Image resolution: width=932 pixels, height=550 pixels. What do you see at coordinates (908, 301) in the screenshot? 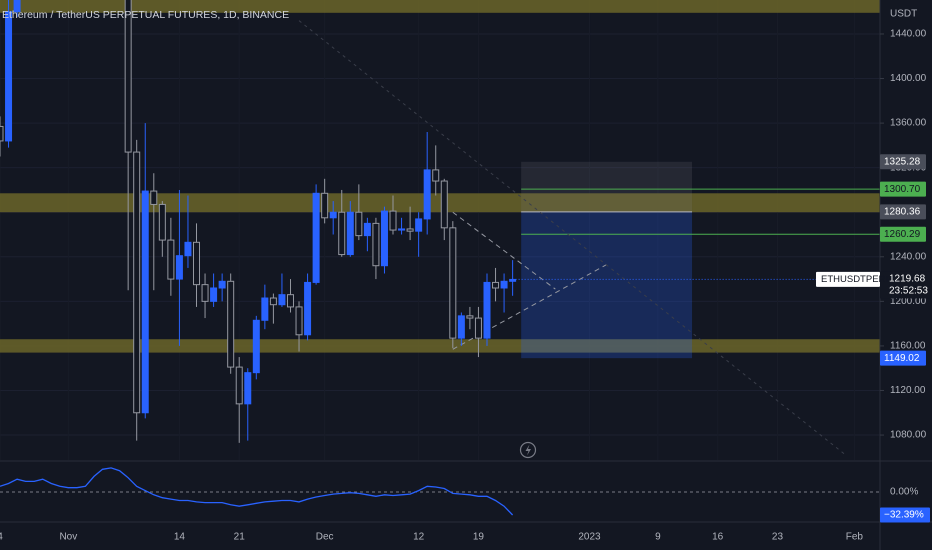
I see `y-tick-label: 1200.00` at bounding box center [908, 301].